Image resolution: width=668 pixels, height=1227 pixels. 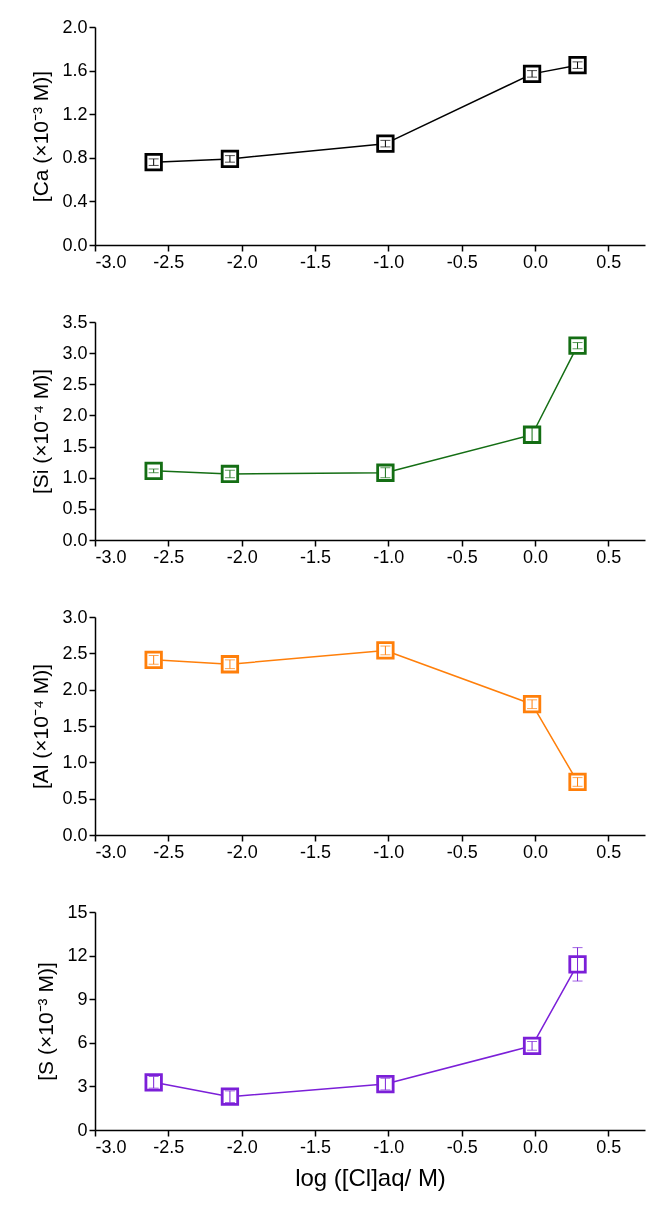 I want to click on y-tick-label: 6, so click(x=82, y=1042).